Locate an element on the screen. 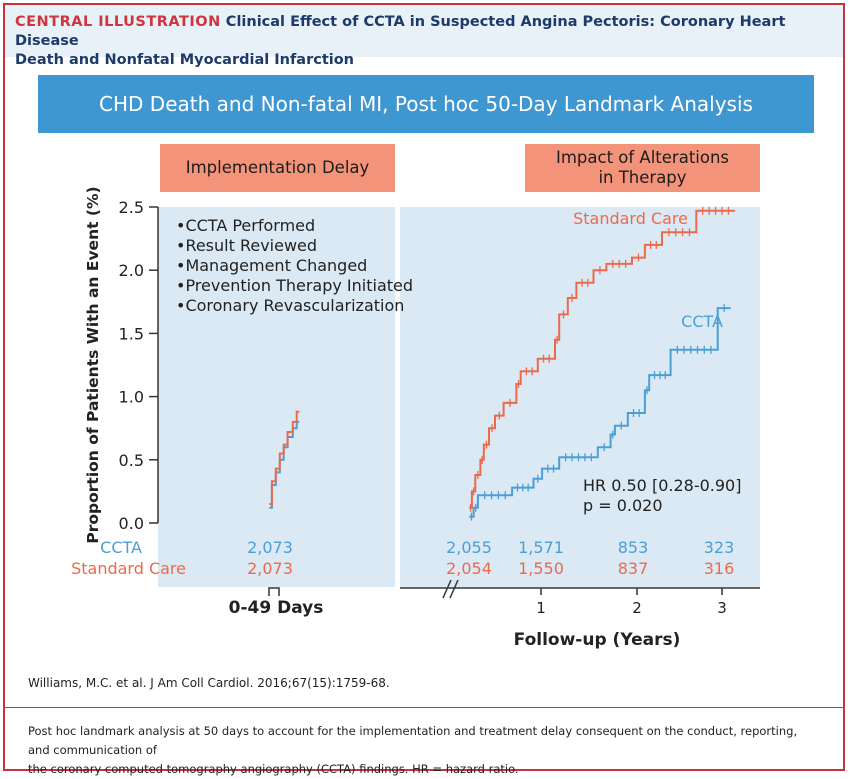  x-axis-title: Follow-up (Years) is located at coordinates (597, 640).